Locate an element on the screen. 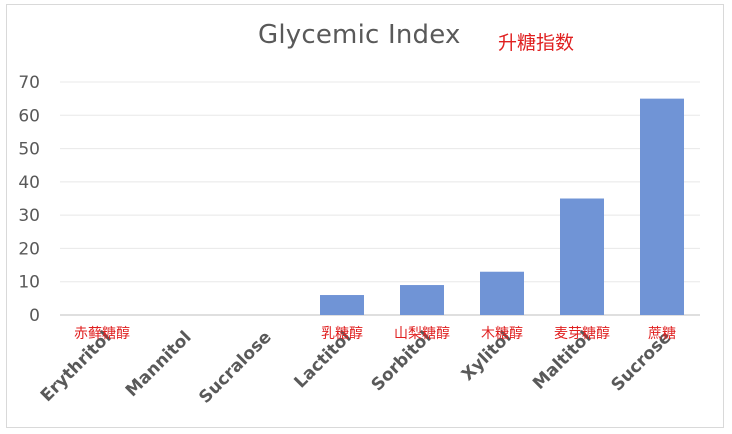 This screenshot has width=732, height=434. x-tick-label-chinese: 乳糖醇 is located at coordinates (342, 333).